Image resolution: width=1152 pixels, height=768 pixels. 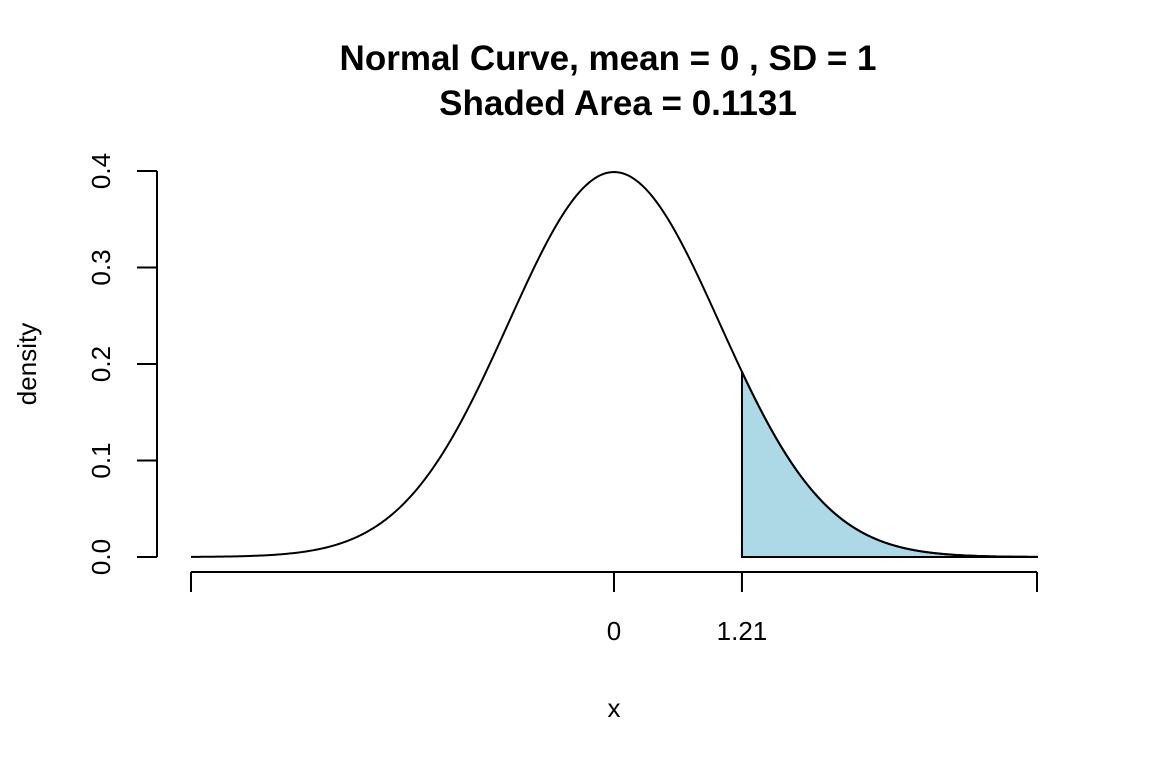 What do you see at coordinates (614, 608) in the screenshot?
I see `x-axis: 0 1.21` at bounding box center [614, 608].